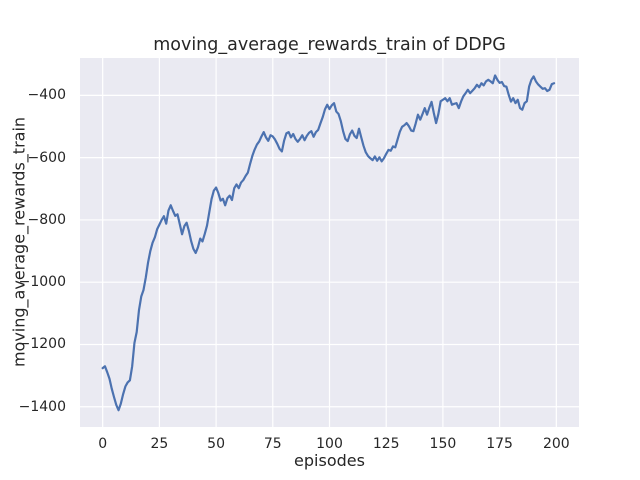  Describe the element at coordinates (42, 282) in the screenshot. I see `y-tick-label: −1000` at that location.